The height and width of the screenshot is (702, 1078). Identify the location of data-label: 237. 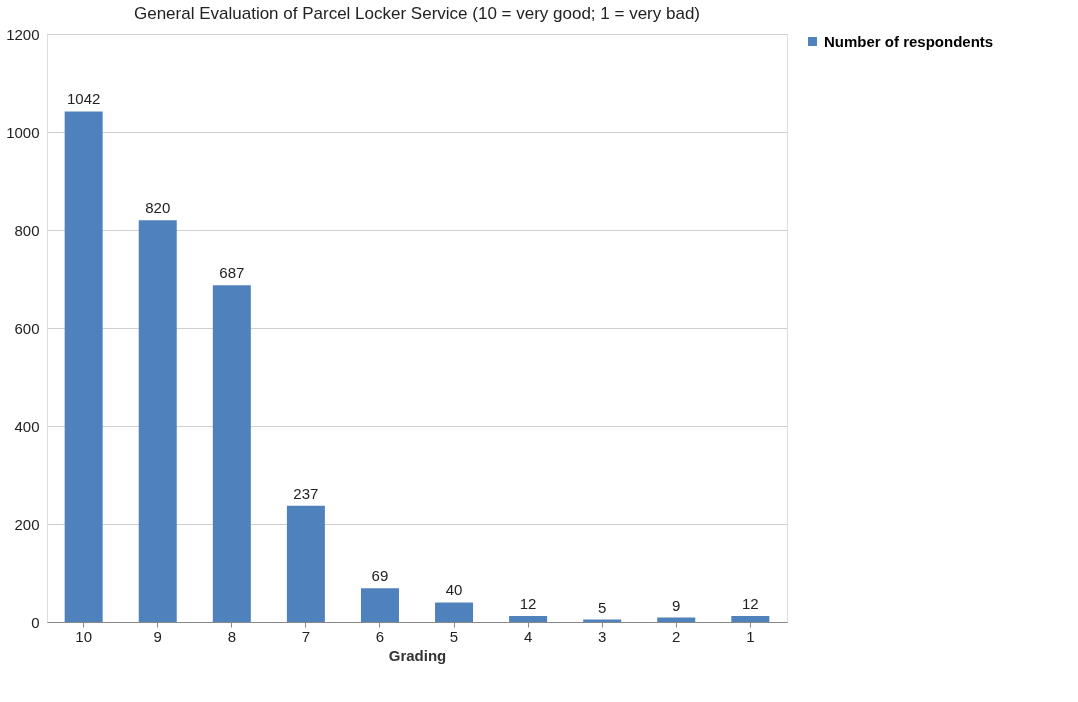
(306, 493).